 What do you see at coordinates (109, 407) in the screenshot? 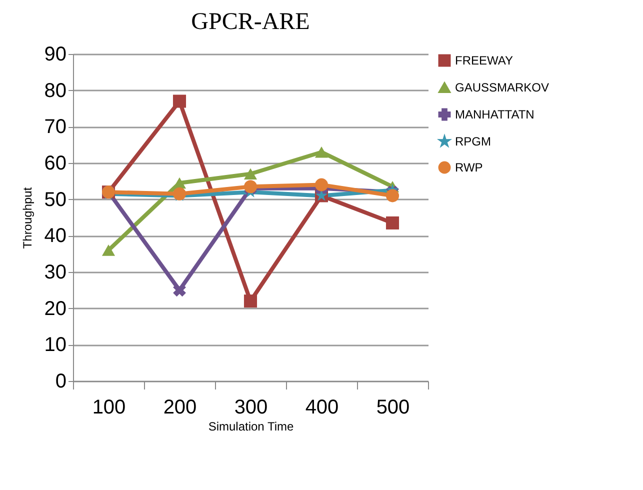
I see `x-tick-label: 100` at bounding box center [109, 407].